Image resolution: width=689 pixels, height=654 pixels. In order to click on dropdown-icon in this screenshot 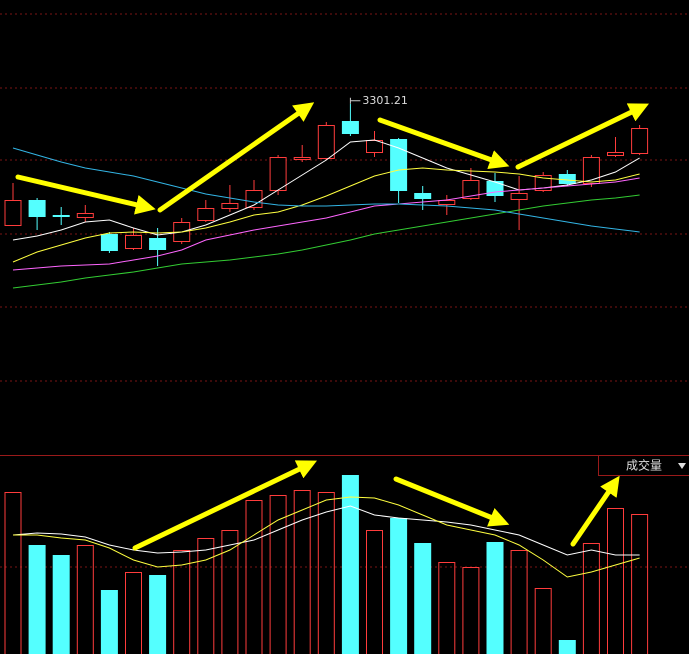, I will do `click(682, 466)`.